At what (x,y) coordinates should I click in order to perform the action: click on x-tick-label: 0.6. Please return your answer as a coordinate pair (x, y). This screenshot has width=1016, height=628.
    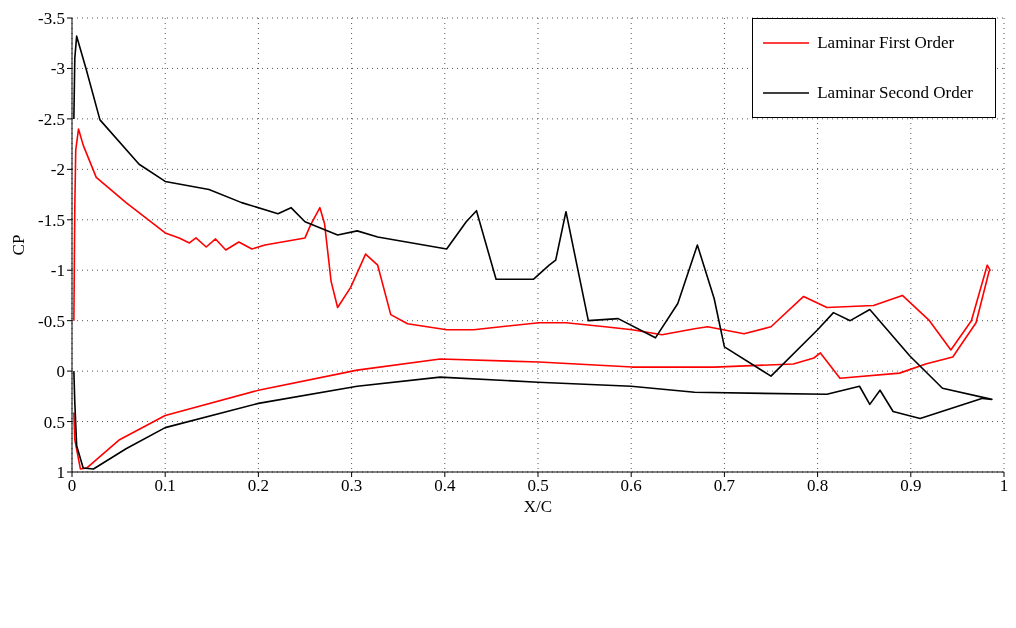
    Looking at the image, I should click on (631, 486).